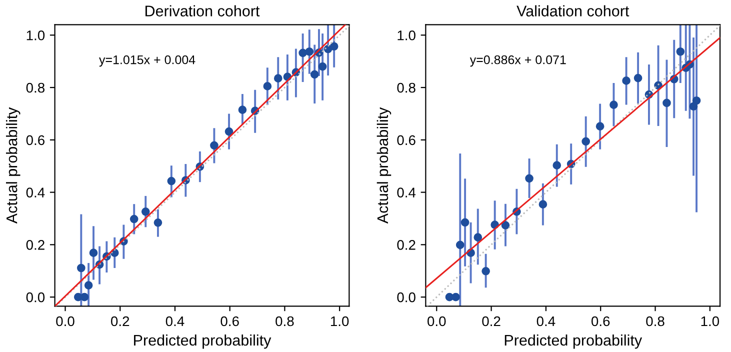  I want to click on annotation: y=0.886x + 0.071, so click(518, 61).